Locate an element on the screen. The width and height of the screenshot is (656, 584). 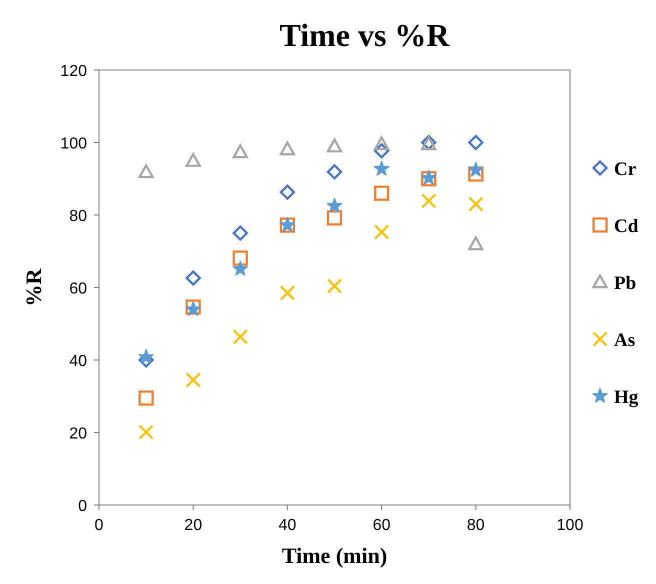
y-tick-label: 60 is located at coordinates (78, 289).